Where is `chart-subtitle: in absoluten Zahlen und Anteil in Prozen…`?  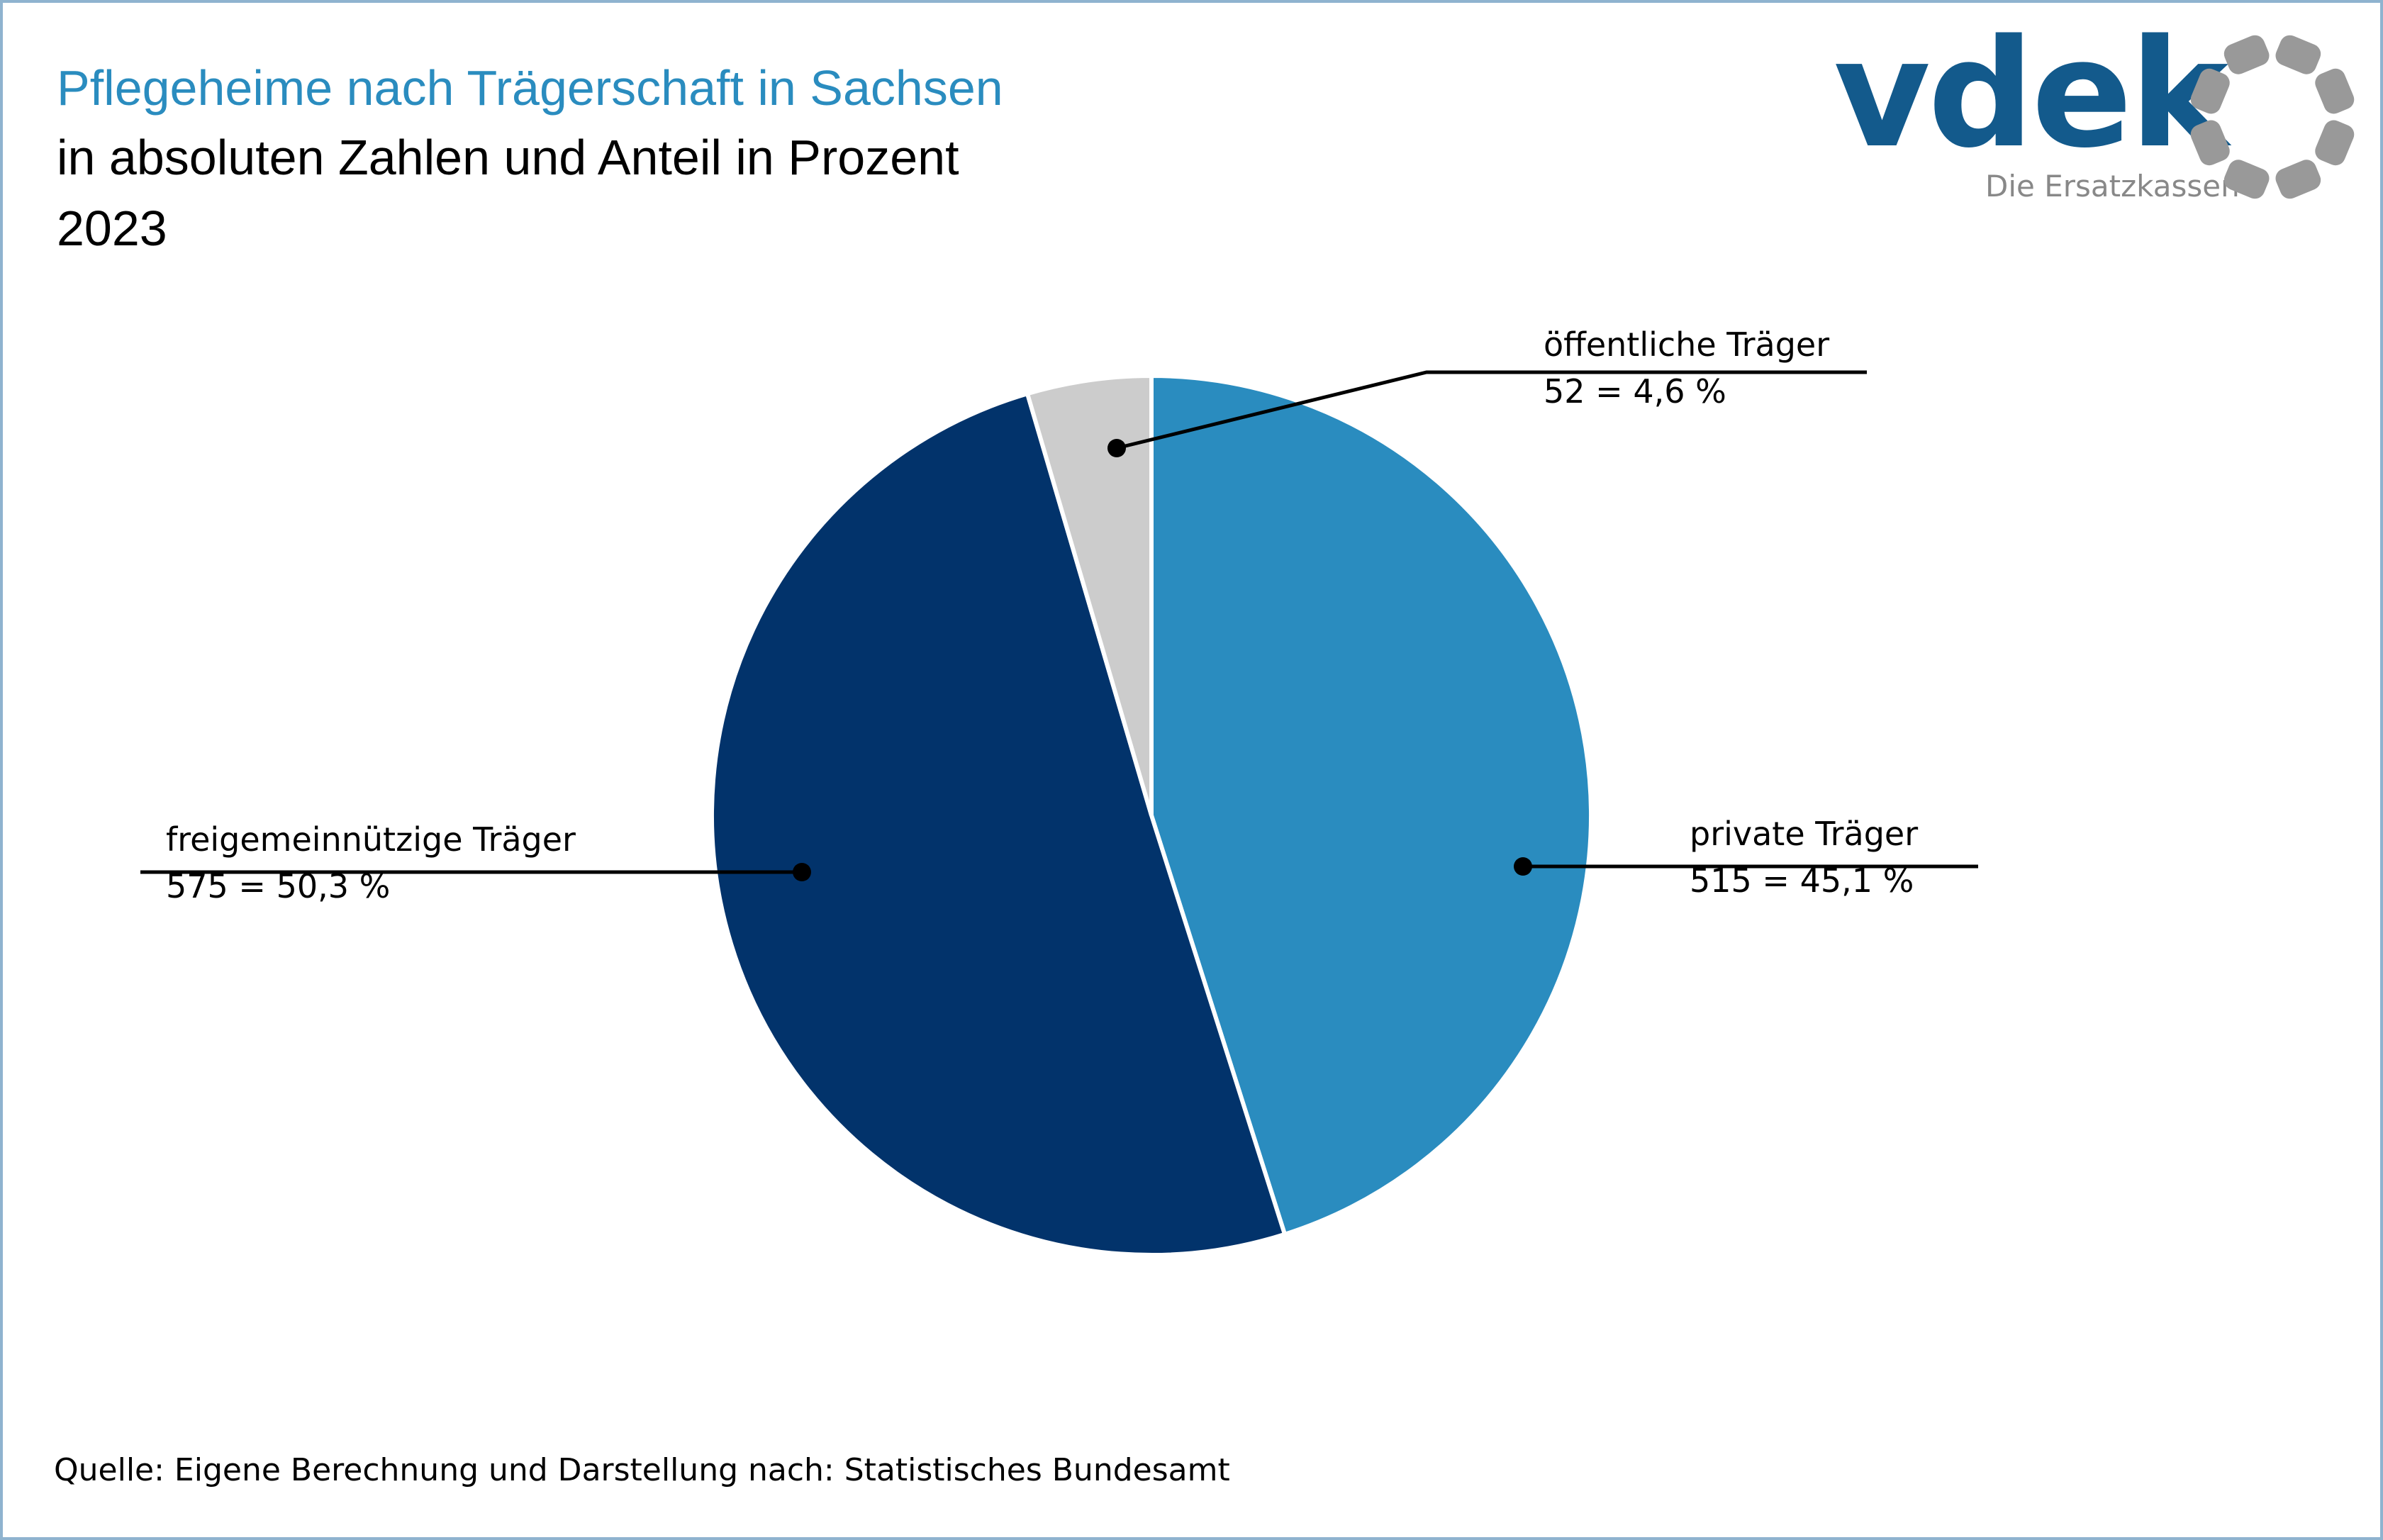
chart-subtitle: in absoluten Zahlen und Anteil in Prozen… is located at coordinates (508, 157).